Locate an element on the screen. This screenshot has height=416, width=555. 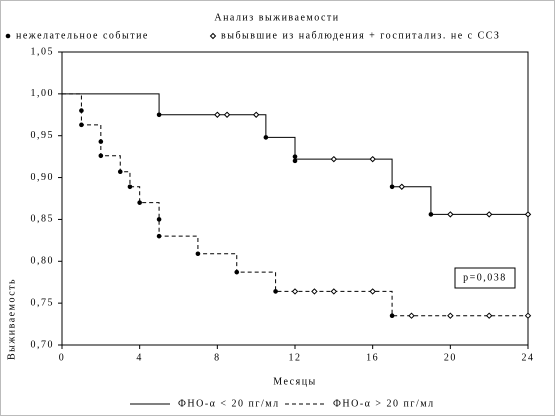
annotation: p=0,038 is located at coordinates (485, 277).